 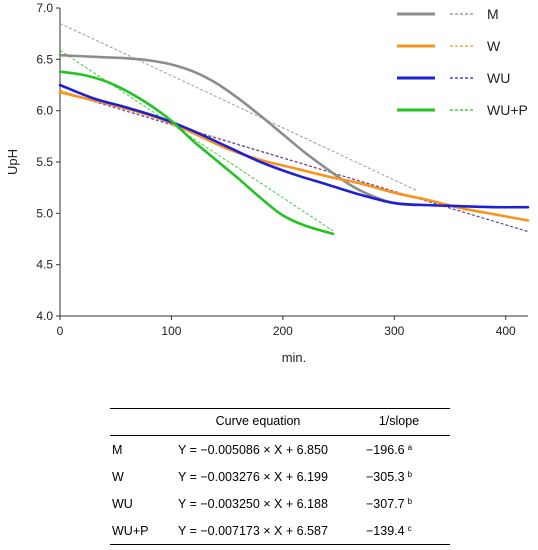 What do you see at coordinates (44, 213) in the screenshot?
I see `y-tick-label: 5.0` at bounding box center [44, 213].